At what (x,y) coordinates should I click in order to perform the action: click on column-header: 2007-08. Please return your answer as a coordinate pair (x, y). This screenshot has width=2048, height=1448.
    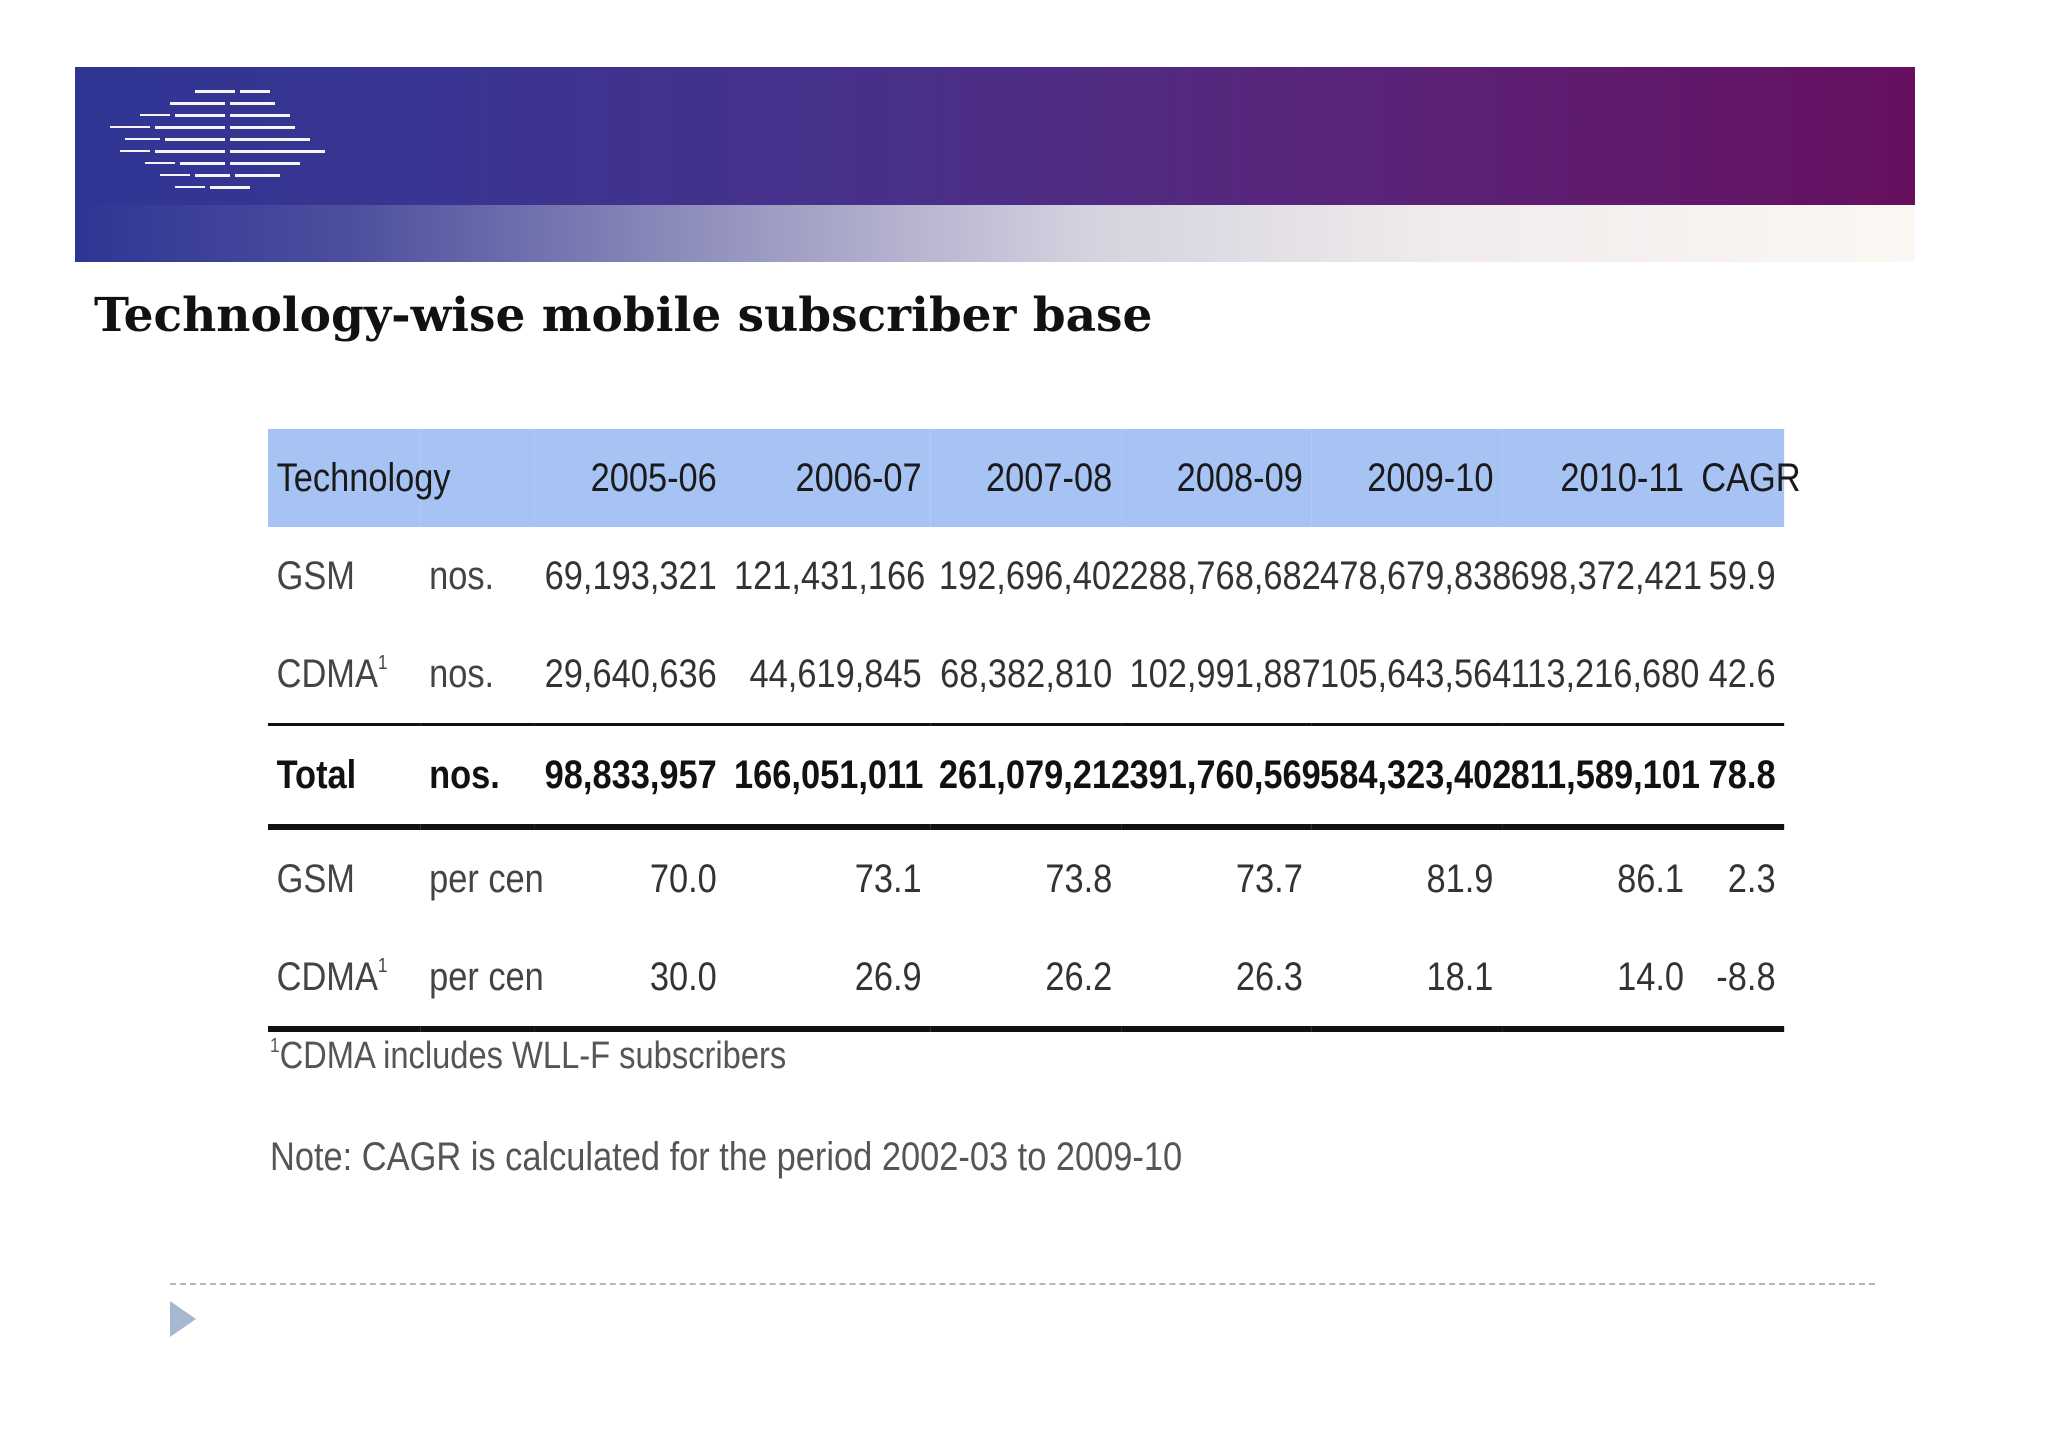
    Looking at the image, I should click on (1049, 477).